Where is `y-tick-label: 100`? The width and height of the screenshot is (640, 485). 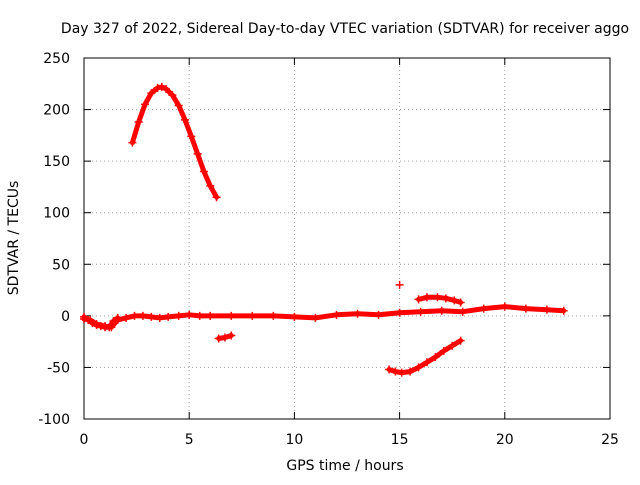
y-tick-label: 100 is located at coordinates (56, 214).